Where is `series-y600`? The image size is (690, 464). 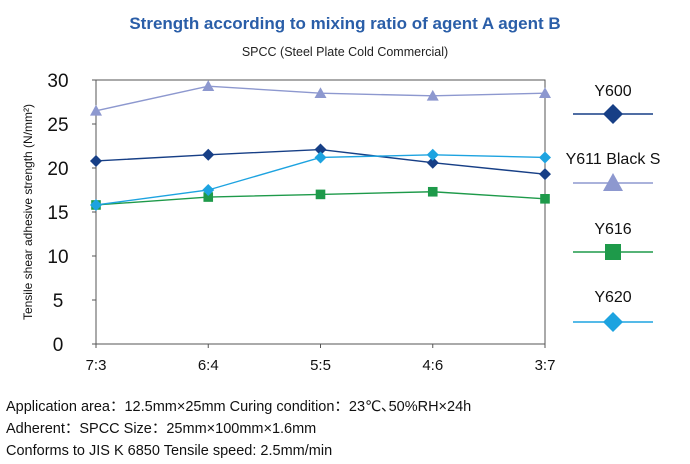
series-y600 is located at coordinates (320, 162).